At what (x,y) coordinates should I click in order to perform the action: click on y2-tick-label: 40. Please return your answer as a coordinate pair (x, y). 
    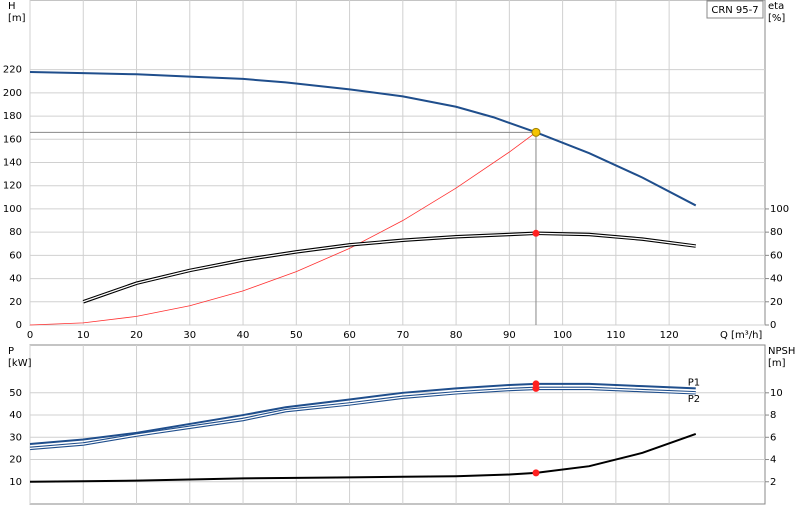
    Looking at the image, I should click on (776, 279).